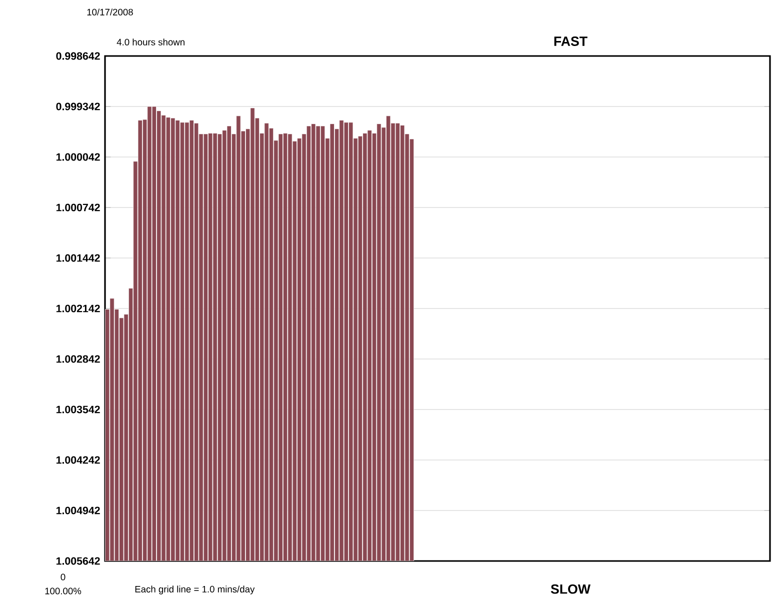 The width and height of the screenshot is (772, 599). Describe the element at coordinates (63, 577) in the screenshot. I see `text: 0` at that location.